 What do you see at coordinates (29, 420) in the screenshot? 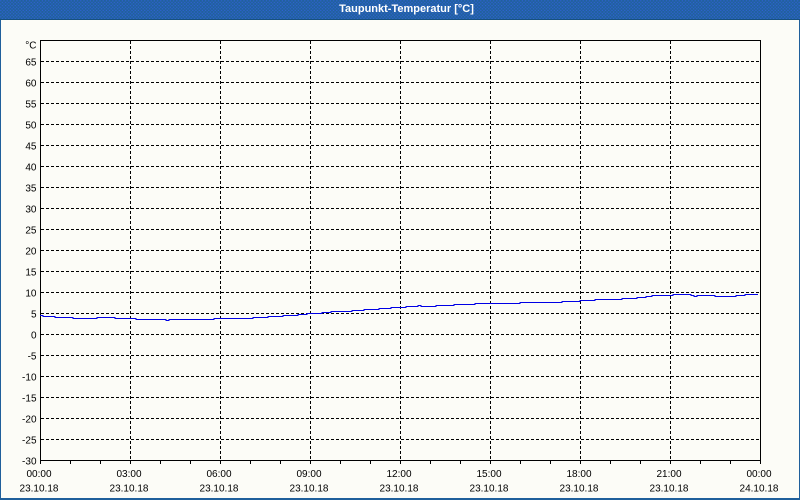
I see `svg-text: -20` at bounding box center [29, 420].